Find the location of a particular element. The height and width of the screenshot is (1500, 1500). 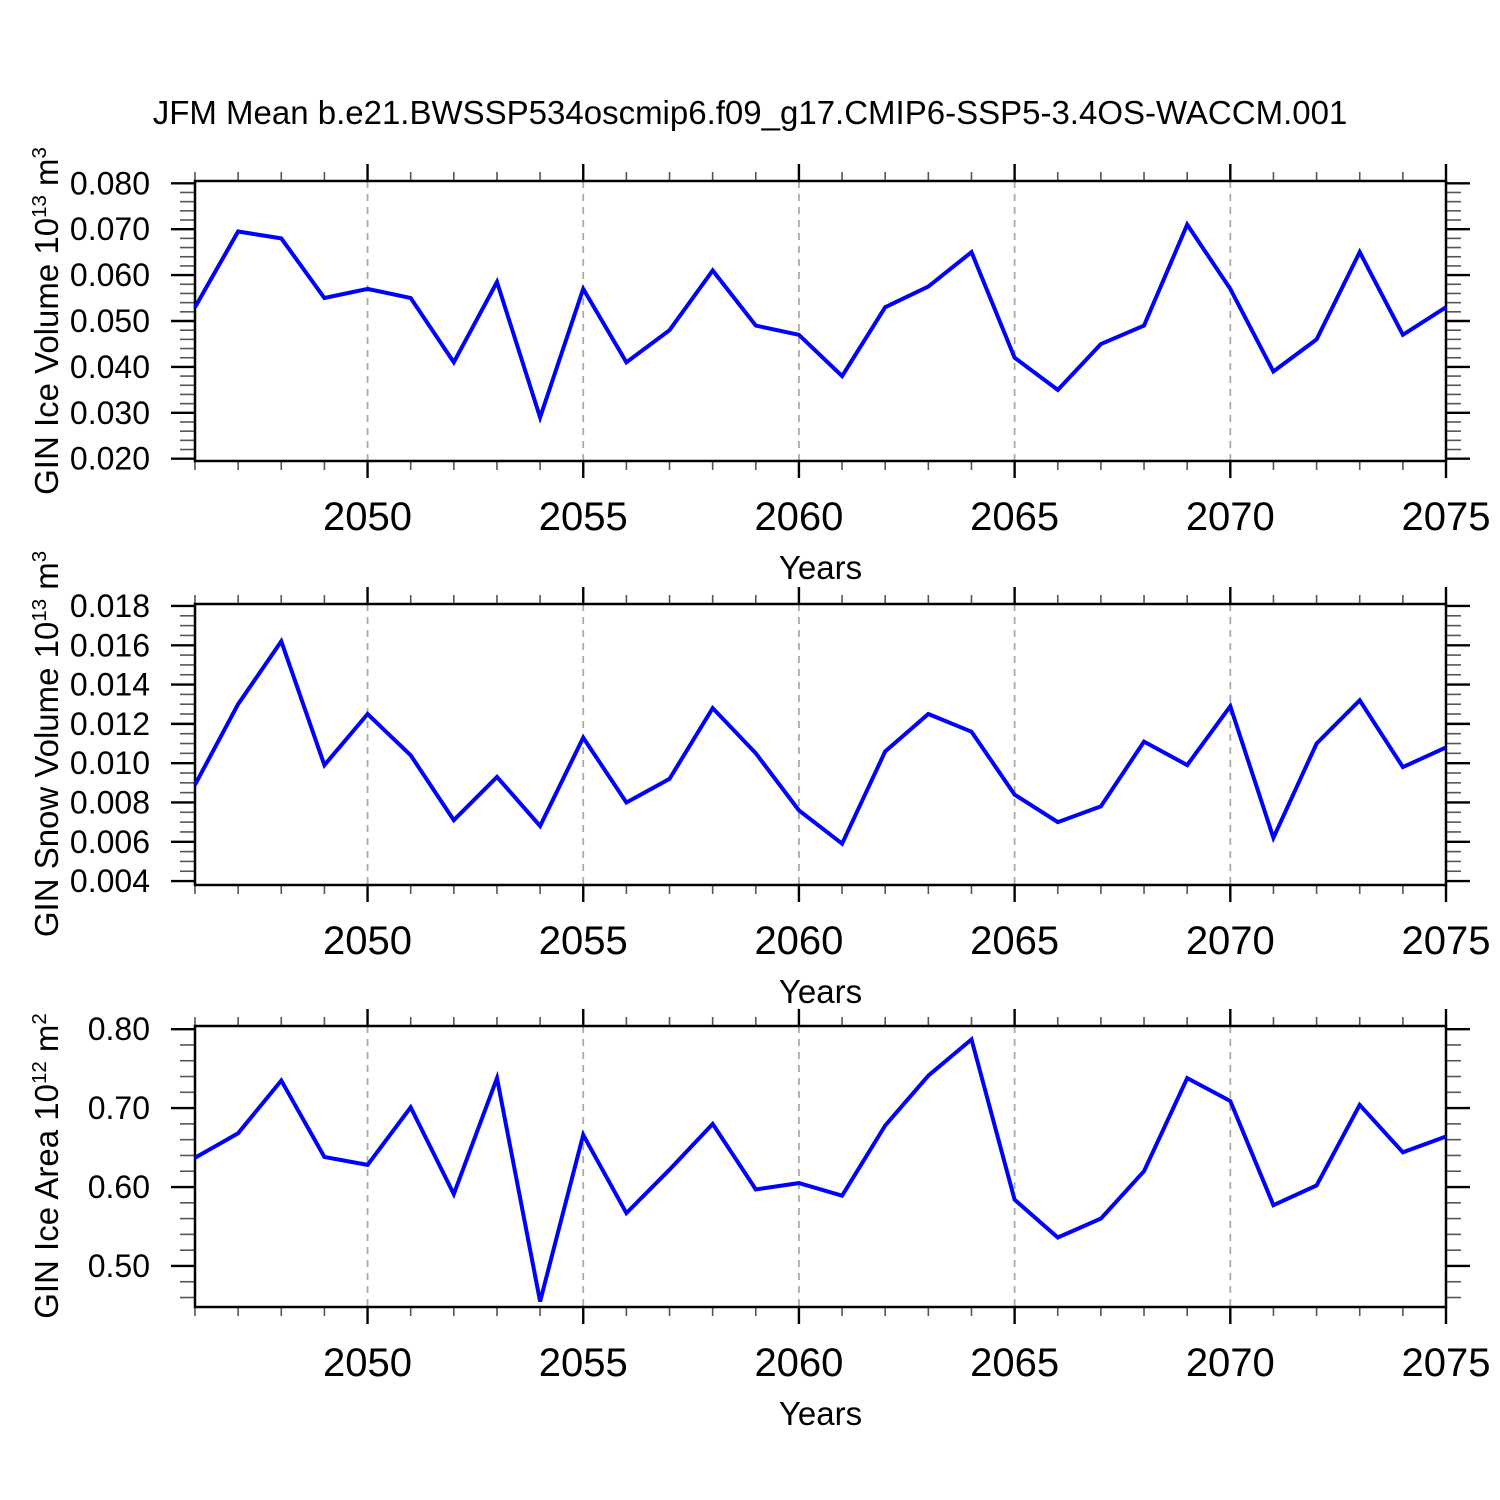

y-tick-label: 0.004 is located at coordinates (110, 881).